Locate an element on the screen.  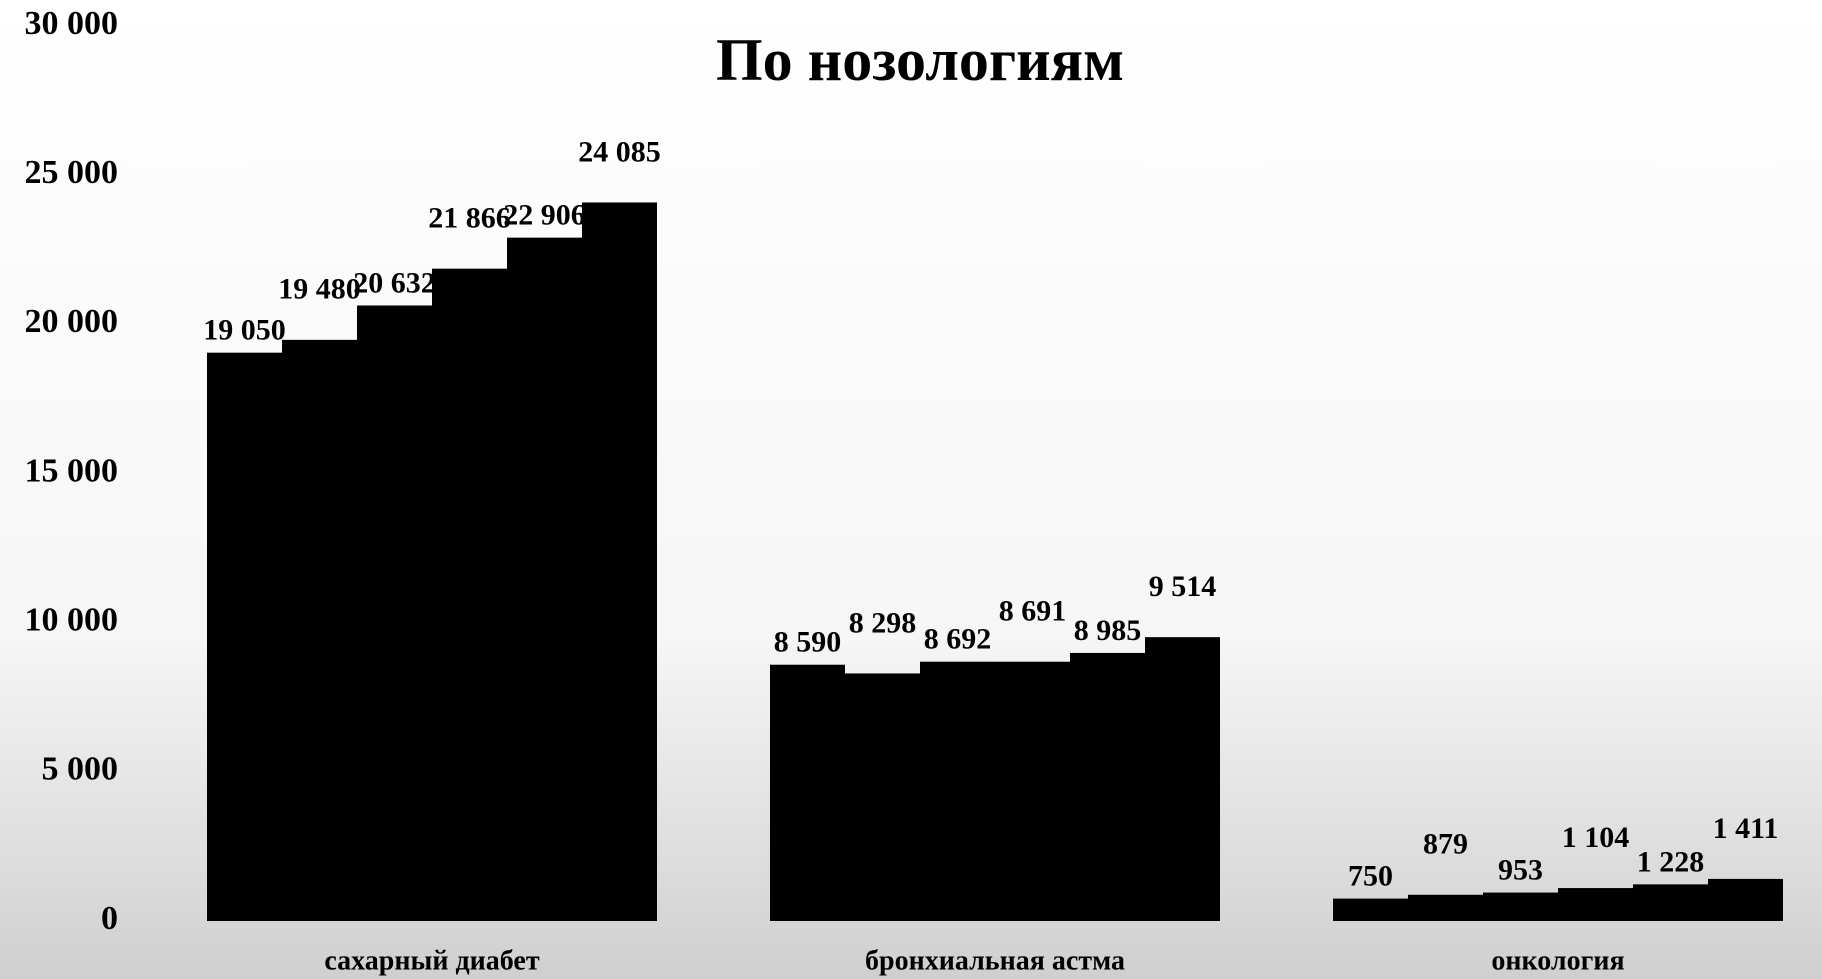
y-tick-label: 10 000 is located at coordinates (72, 619).